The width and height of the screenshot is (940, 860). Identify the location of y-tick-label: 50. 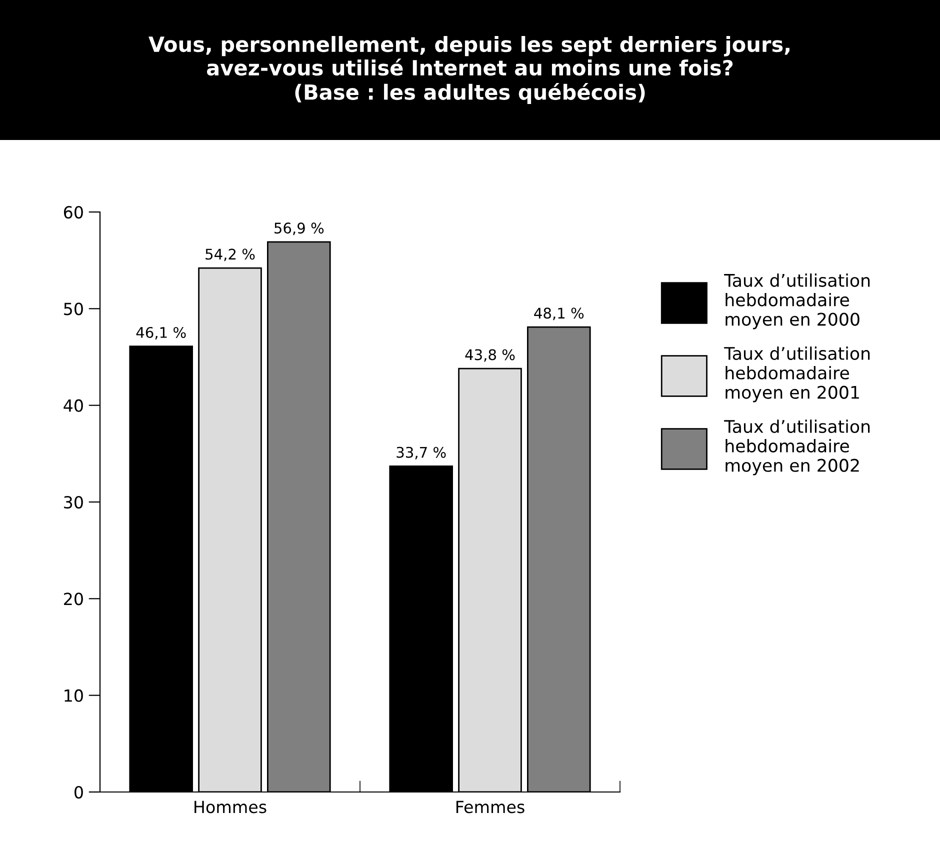
(73, 309).